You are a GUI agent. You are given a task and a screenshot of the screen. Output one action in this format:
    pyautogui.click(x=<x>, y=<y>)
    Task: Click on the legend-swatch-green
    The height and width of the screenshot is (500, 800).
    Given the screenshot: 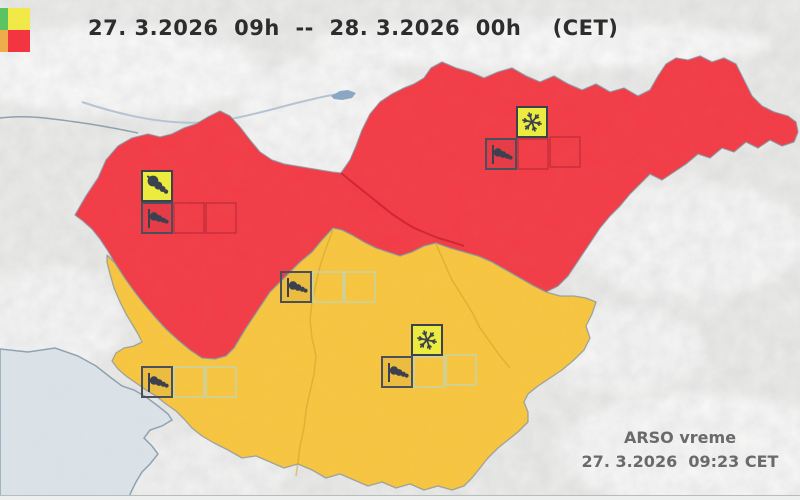 What is the action you would take?
    pyautogui.click(x=4, y=19)
    